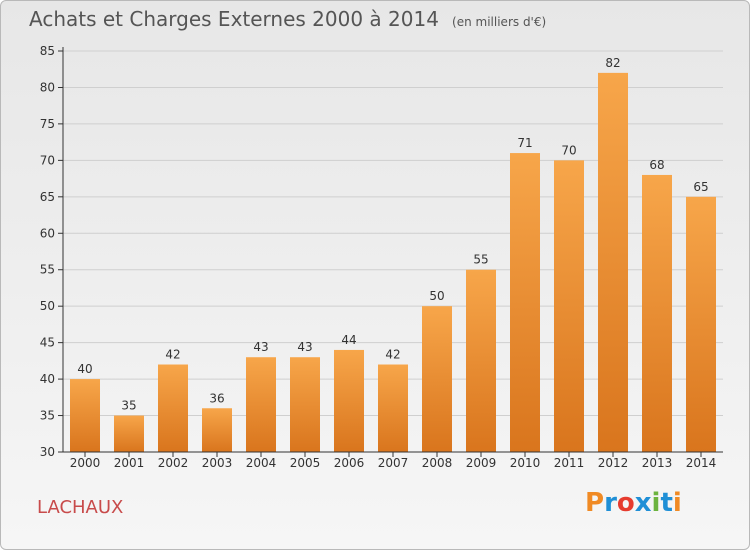  I want to click on x-tick-label: 2006, so click(349, 463).